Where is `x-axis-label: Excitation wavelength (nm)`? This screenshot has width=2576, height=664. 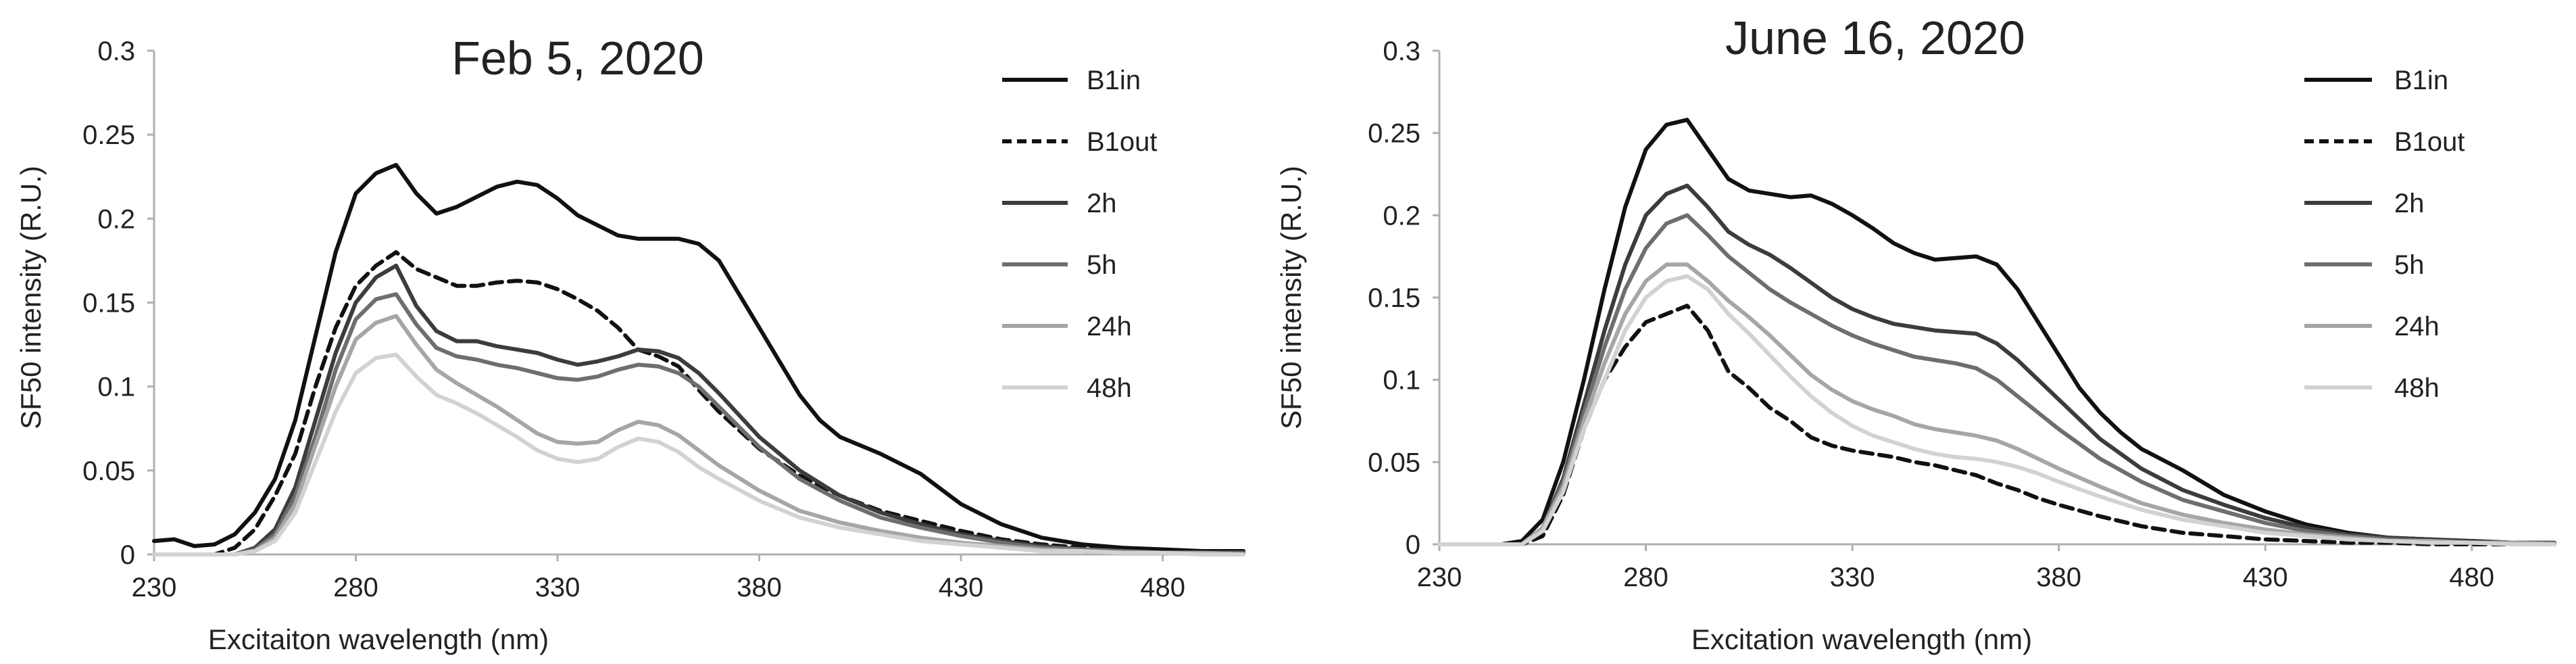
x-axis-label: Excitation wavelength (nm) is located at coordinates (1862, 639).